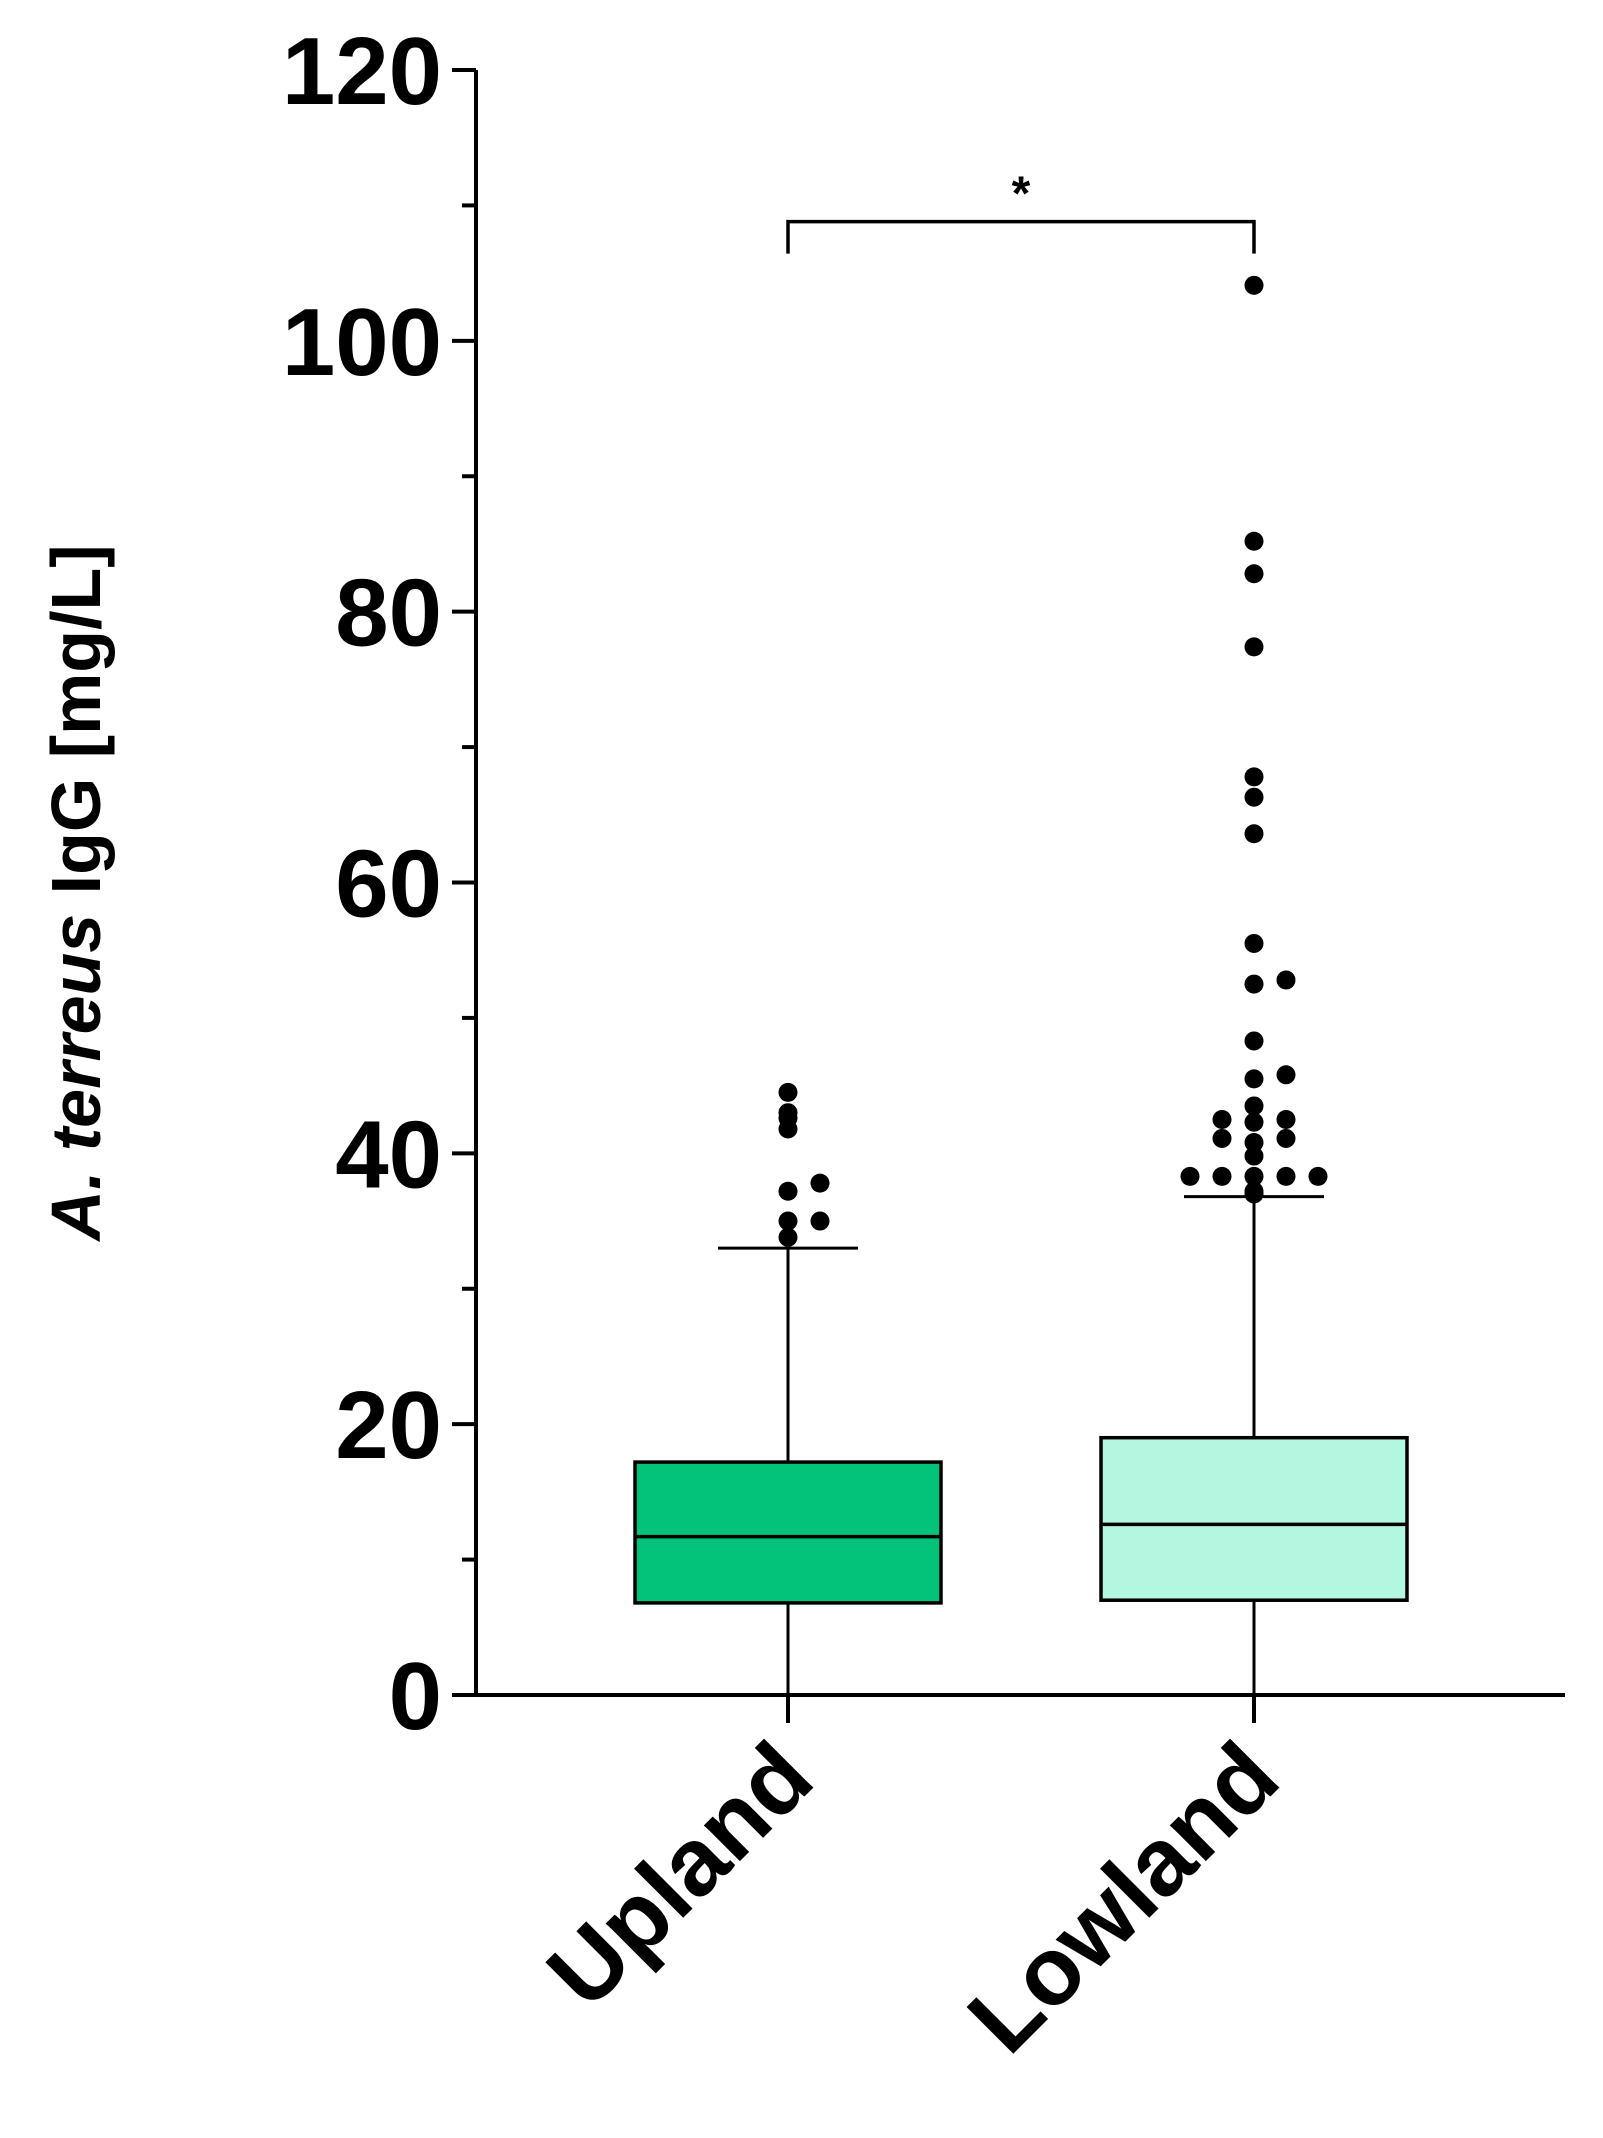 The height and width of the screenshot is (2138, 1603). Describe the element at coordinates (362, 71) in the screenshot. I see `y-tick-label: 120` at that location.